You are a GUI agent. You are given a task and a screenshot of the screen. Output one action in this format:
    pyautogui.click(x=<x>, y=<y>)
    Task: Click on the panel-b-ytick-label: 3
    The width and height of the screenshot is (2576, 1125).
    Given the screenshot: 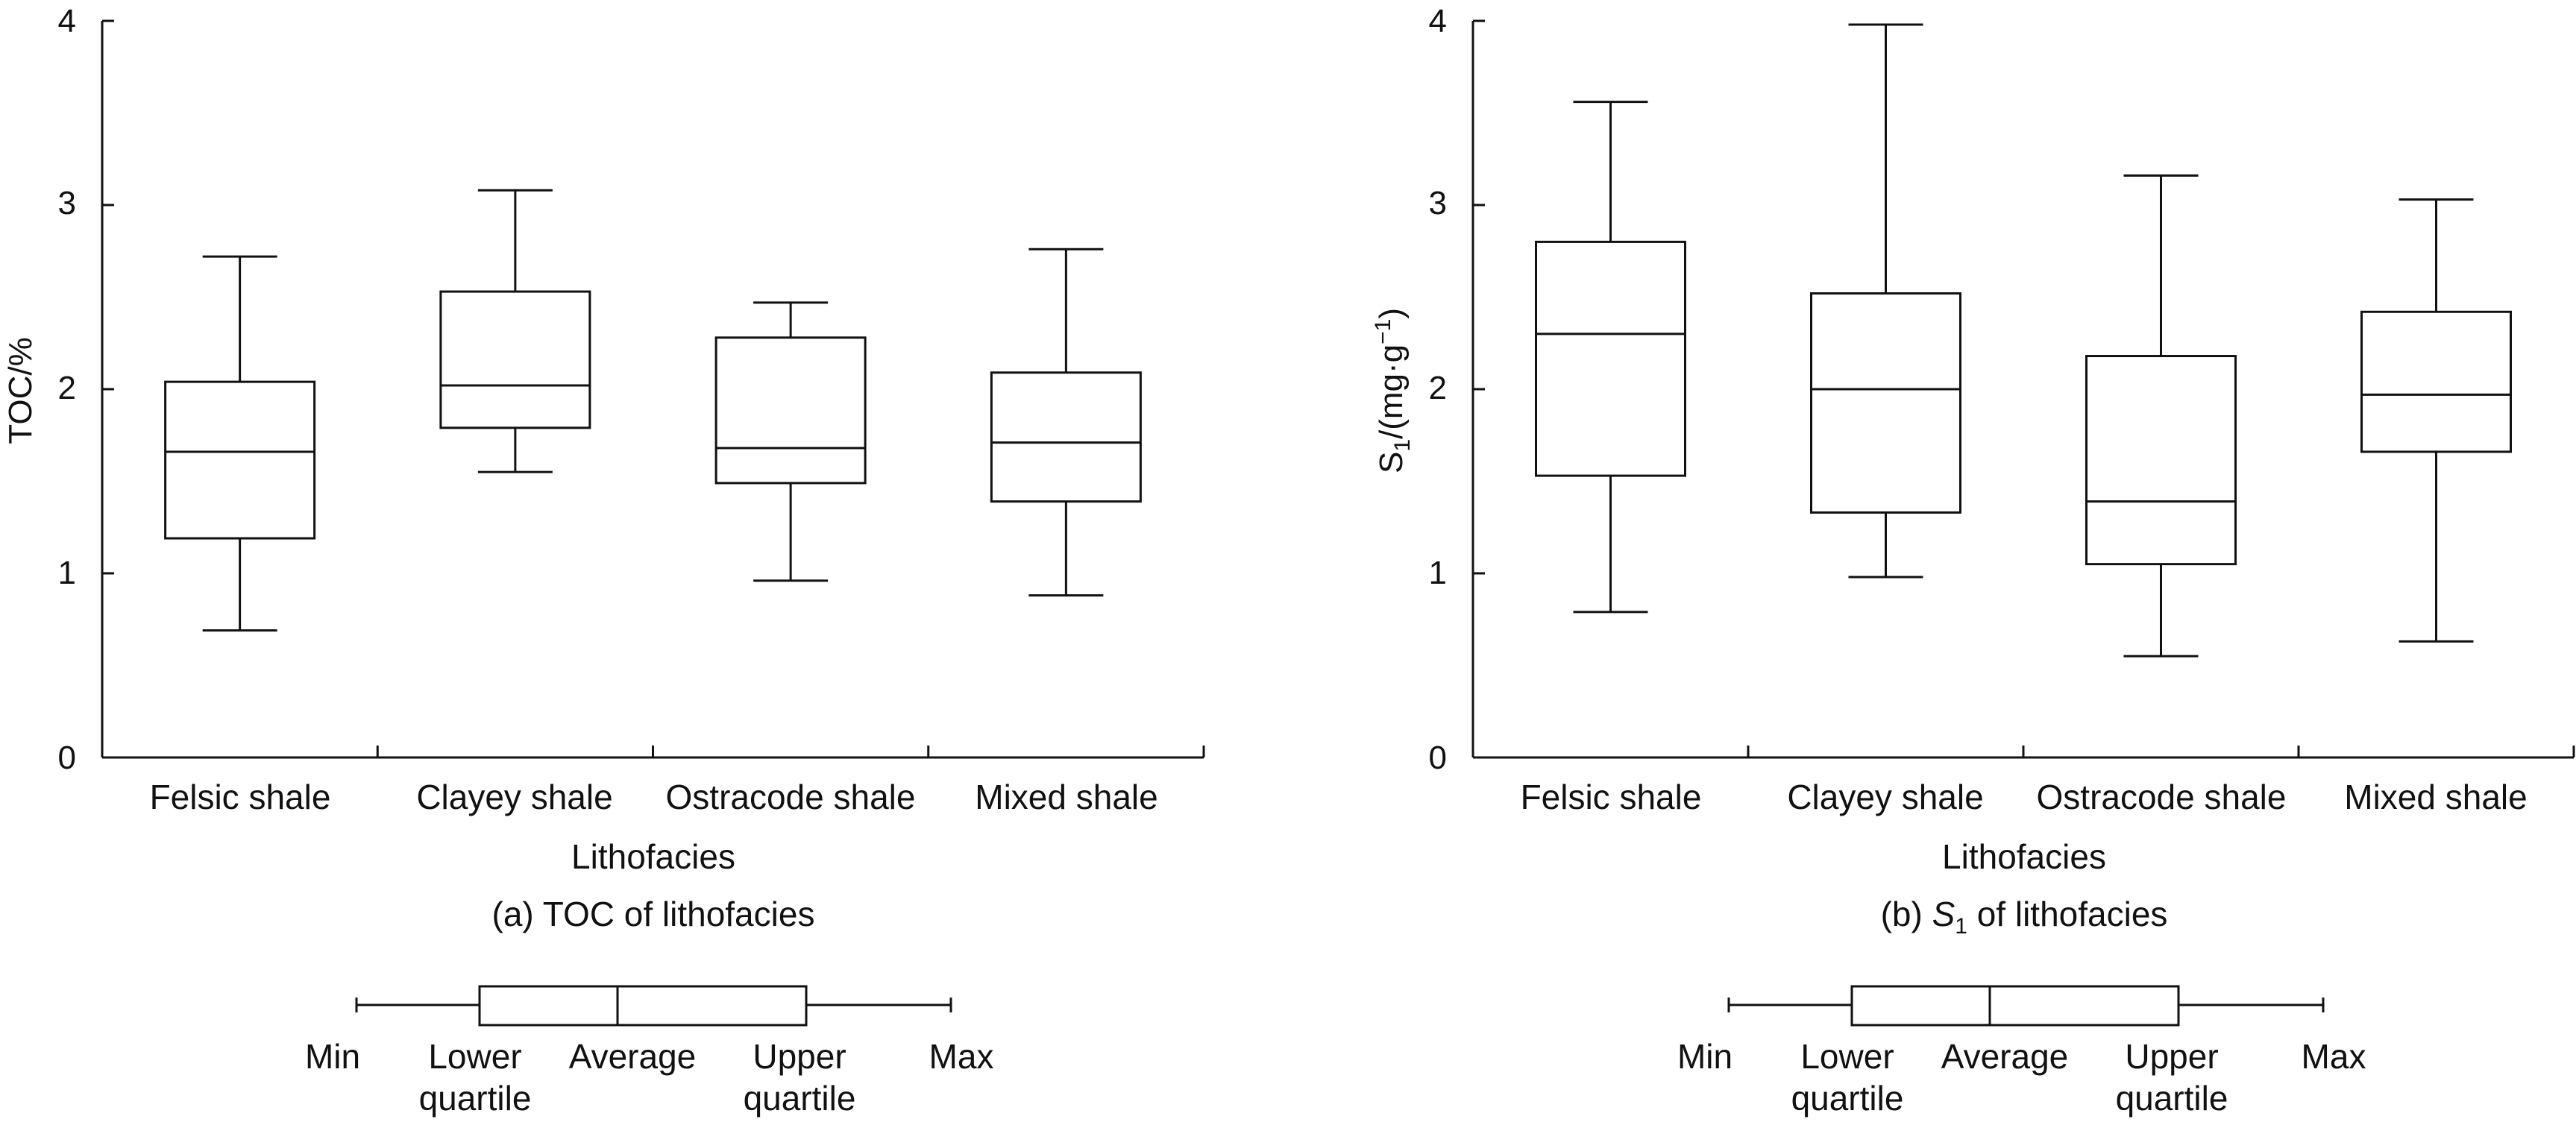 What is the action you would take?
    pyautogui.click(x=1438, y=203)
    